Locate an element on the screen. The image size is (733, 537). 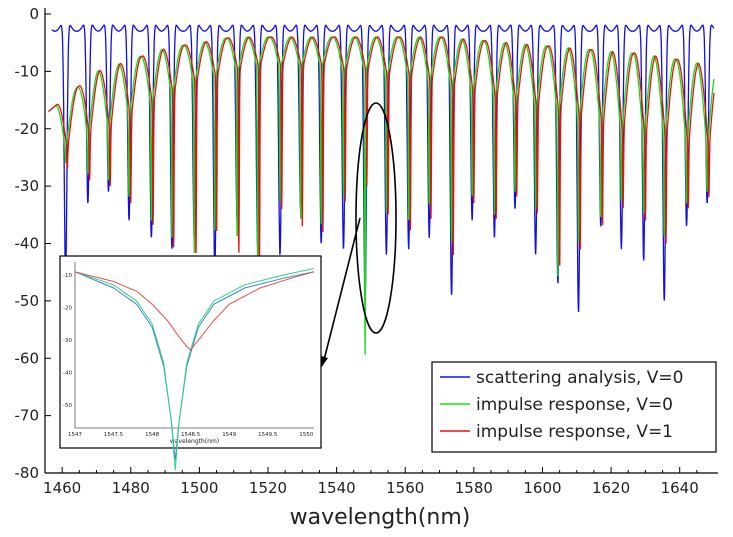
legend-entry-label: impulse response, V=0 is located at coordinates (574, 405).